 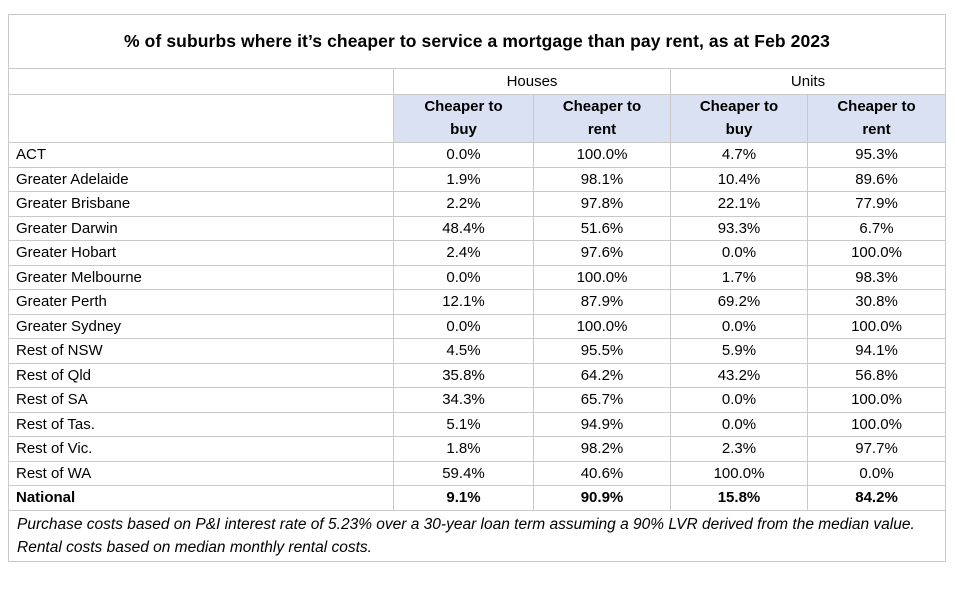 What do you see at coordinates (201, 253) in the screenshot?
I see `row-label: Greater Hobart` at bounding box center [201, 253].